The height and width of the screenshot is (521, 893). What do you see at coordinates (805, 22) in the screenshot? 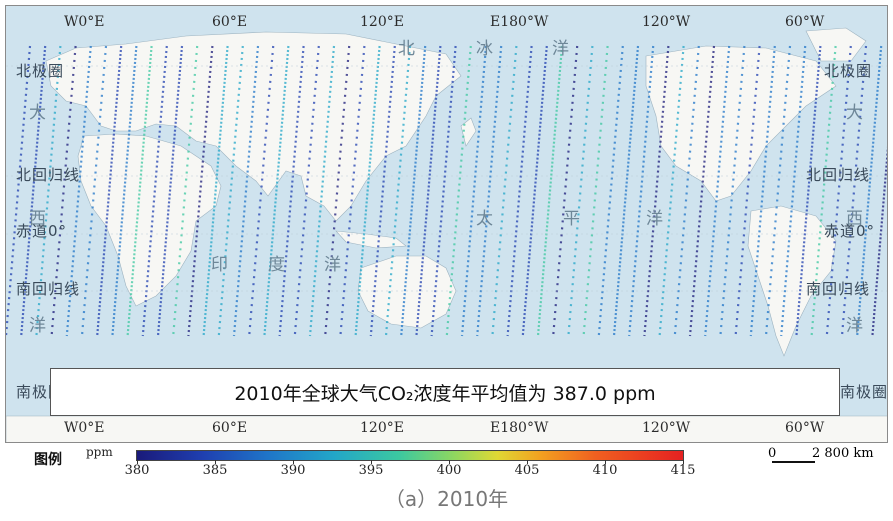
I see `lon-label-top-60w: 60°W` at bounding box center [805, 22].